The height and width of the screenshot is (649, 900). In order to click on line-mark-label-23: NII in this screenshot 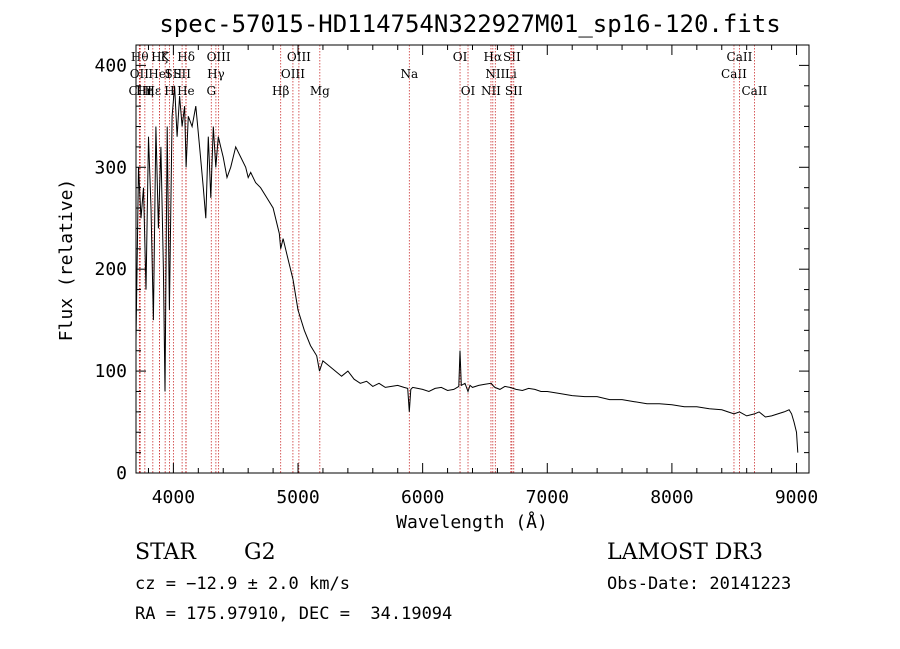, I will do `click(491, 91)`.